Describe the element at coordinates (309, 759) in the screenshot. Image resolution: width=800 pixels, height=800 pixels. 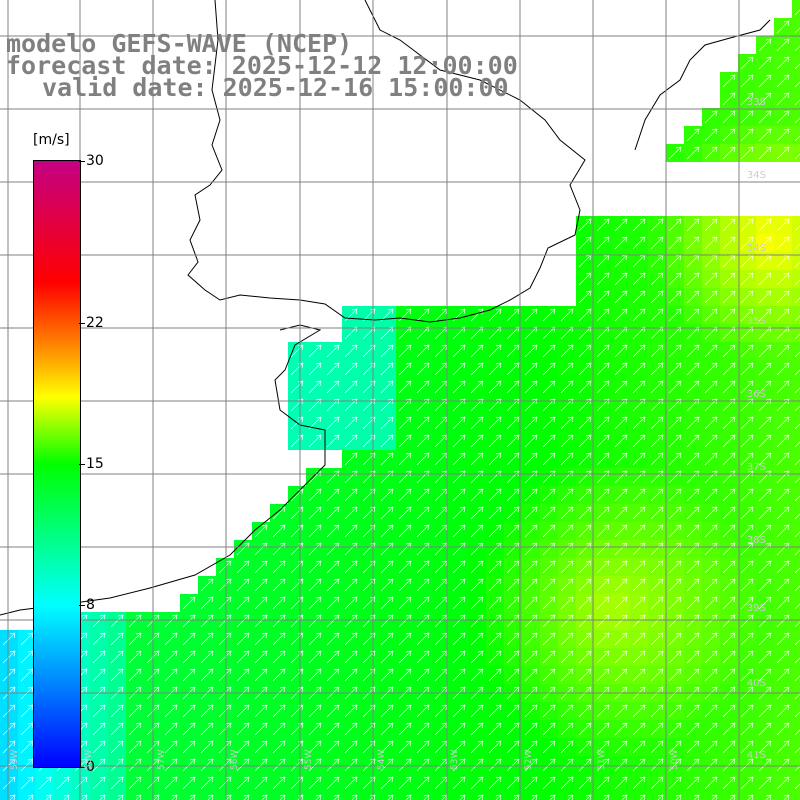
I see `longitude-label: 55W` at that location.